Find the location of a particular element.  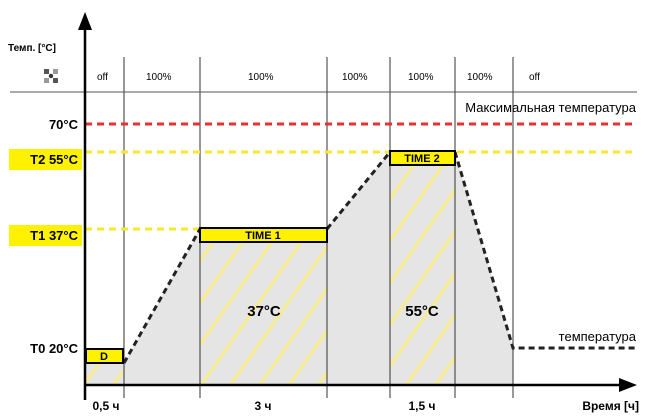

time1-box is located at coordinates (263, 235).